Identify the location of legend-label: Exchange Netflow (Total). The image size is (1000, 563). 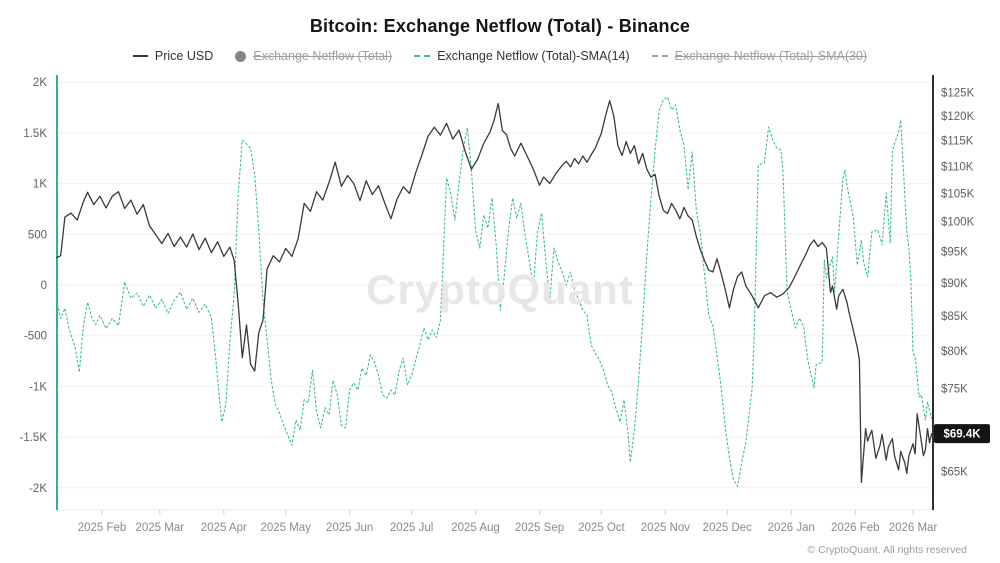
(323, 56).